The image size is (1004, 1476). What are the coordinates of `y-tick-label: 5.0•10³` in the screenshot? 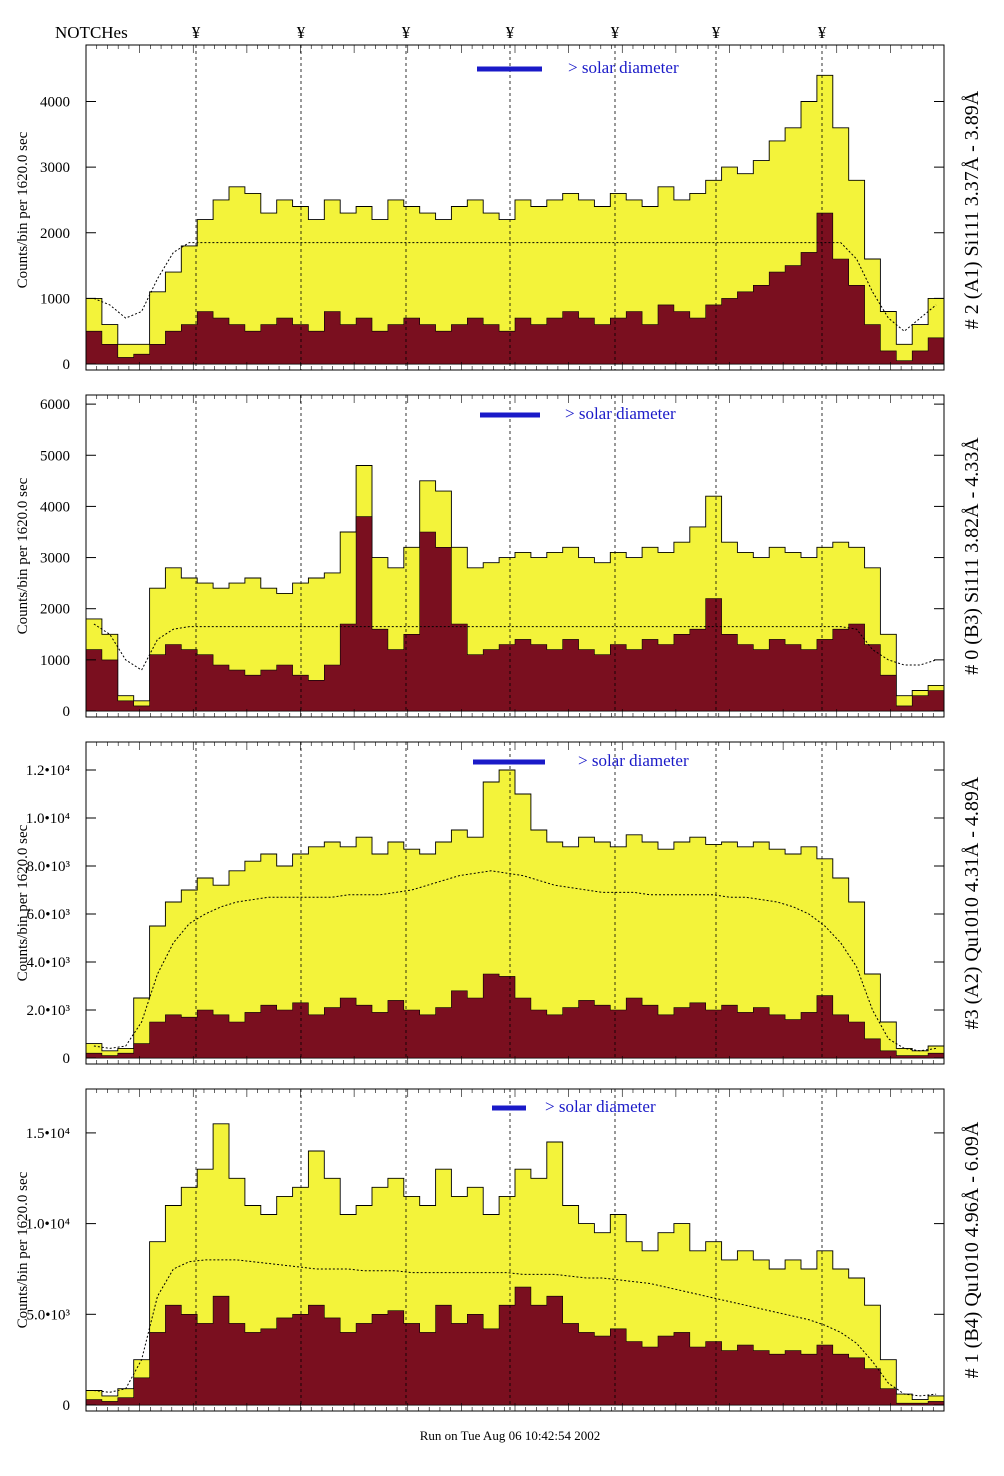 It's located at (49, 1315).